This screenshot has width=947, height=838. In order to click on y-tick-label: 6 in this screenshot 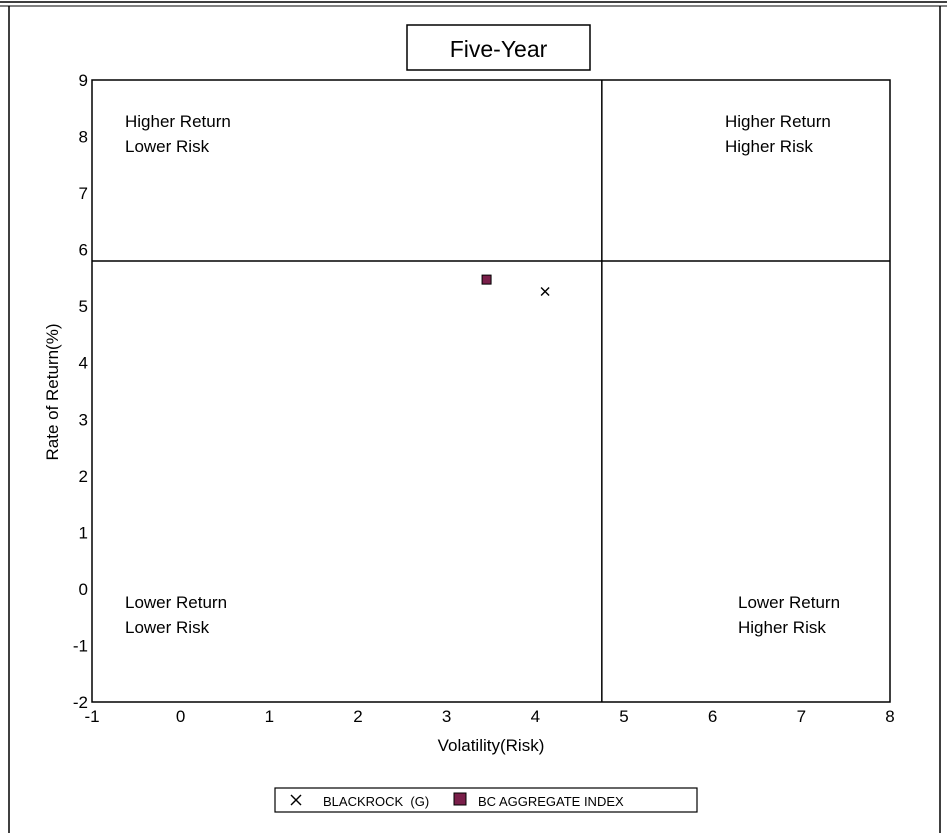, I will do `click(83, 250)`.